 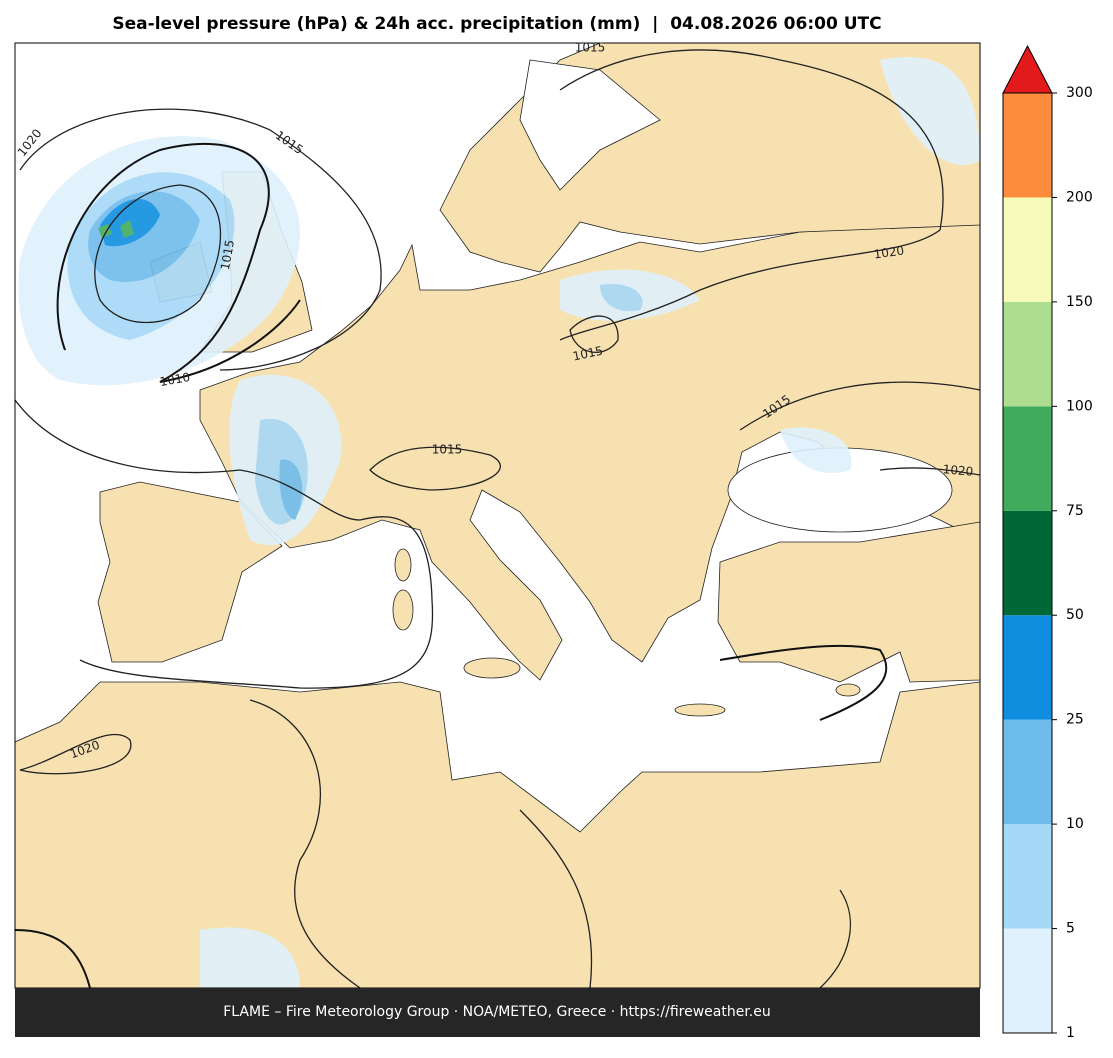 I want to click on contour-label: 1010, so click(x=175, y=379).